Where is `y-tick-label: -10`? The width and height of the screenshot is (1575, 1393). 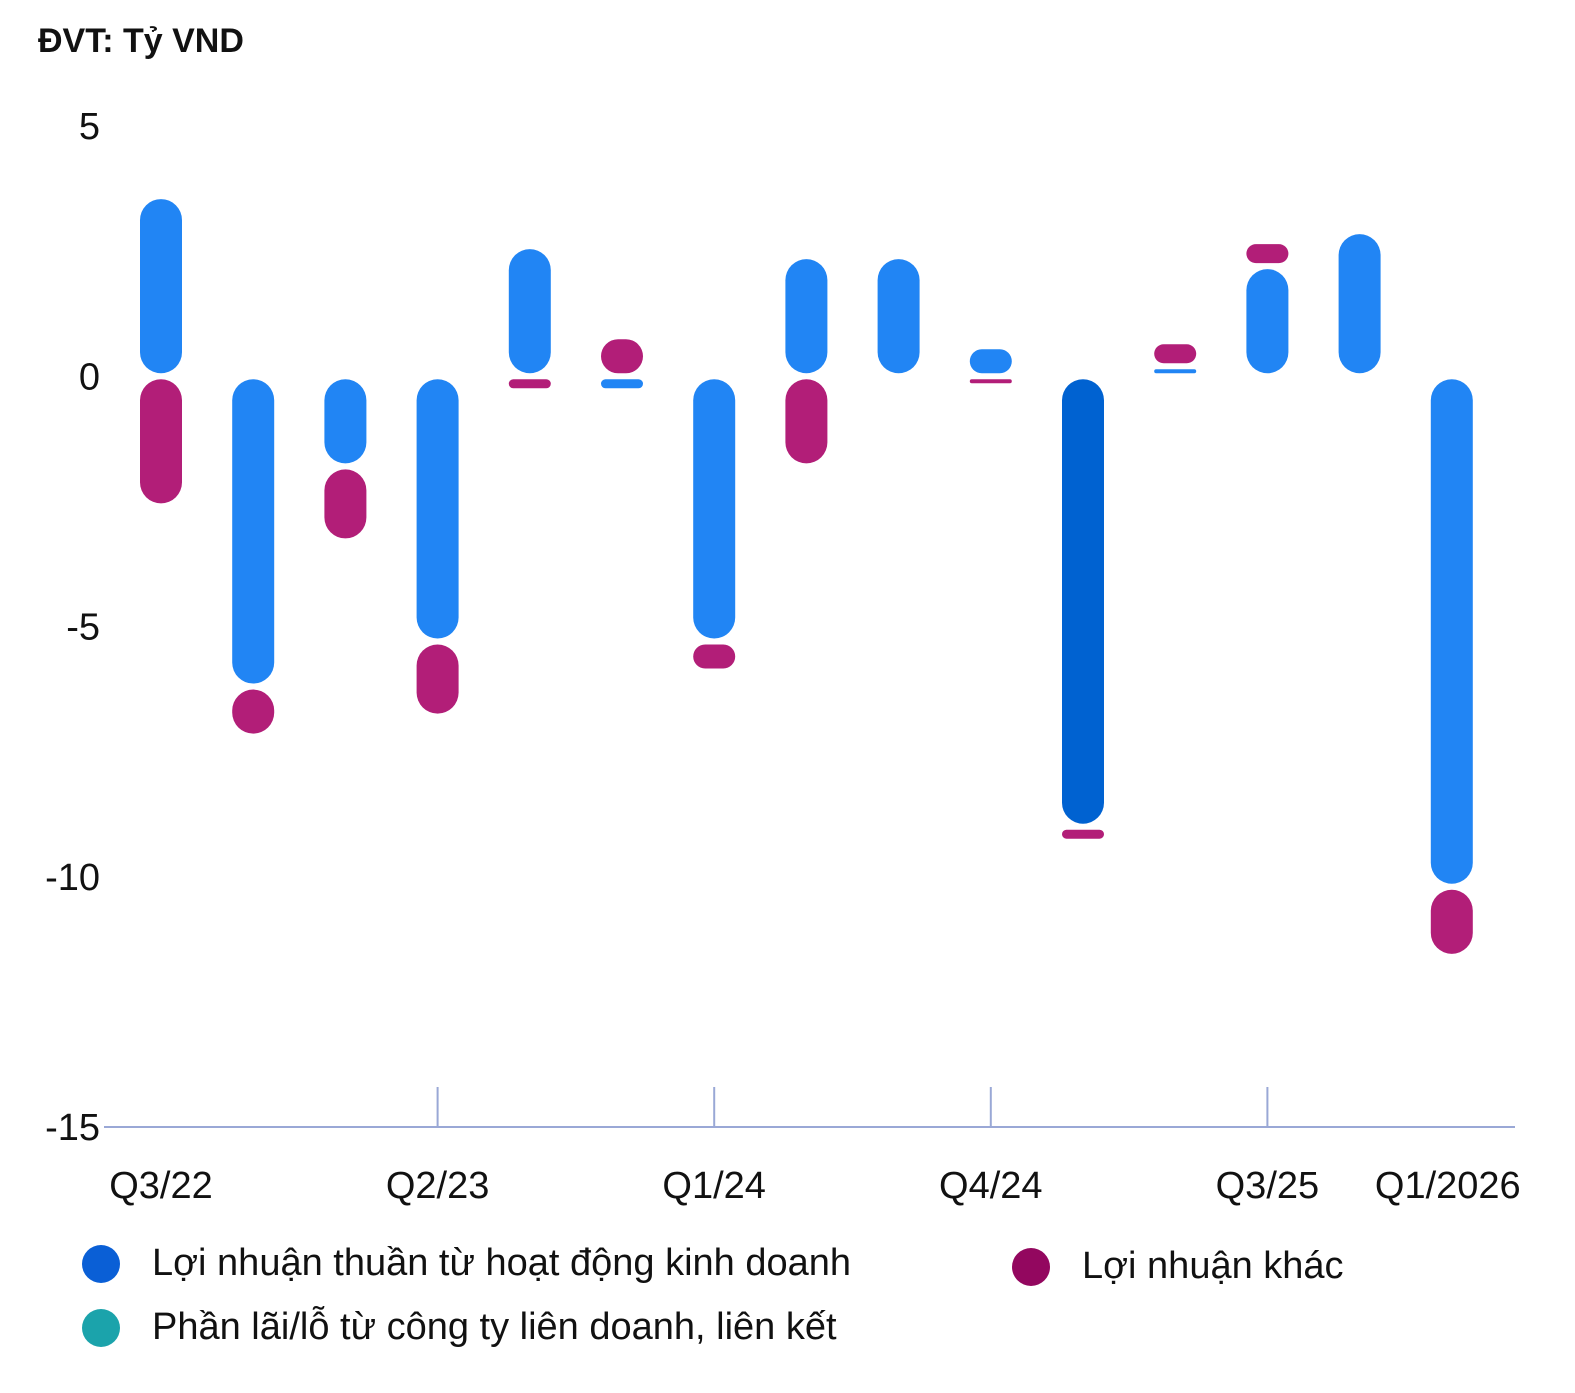
y-tick-label: -10 is located at coordinates (72, 878).